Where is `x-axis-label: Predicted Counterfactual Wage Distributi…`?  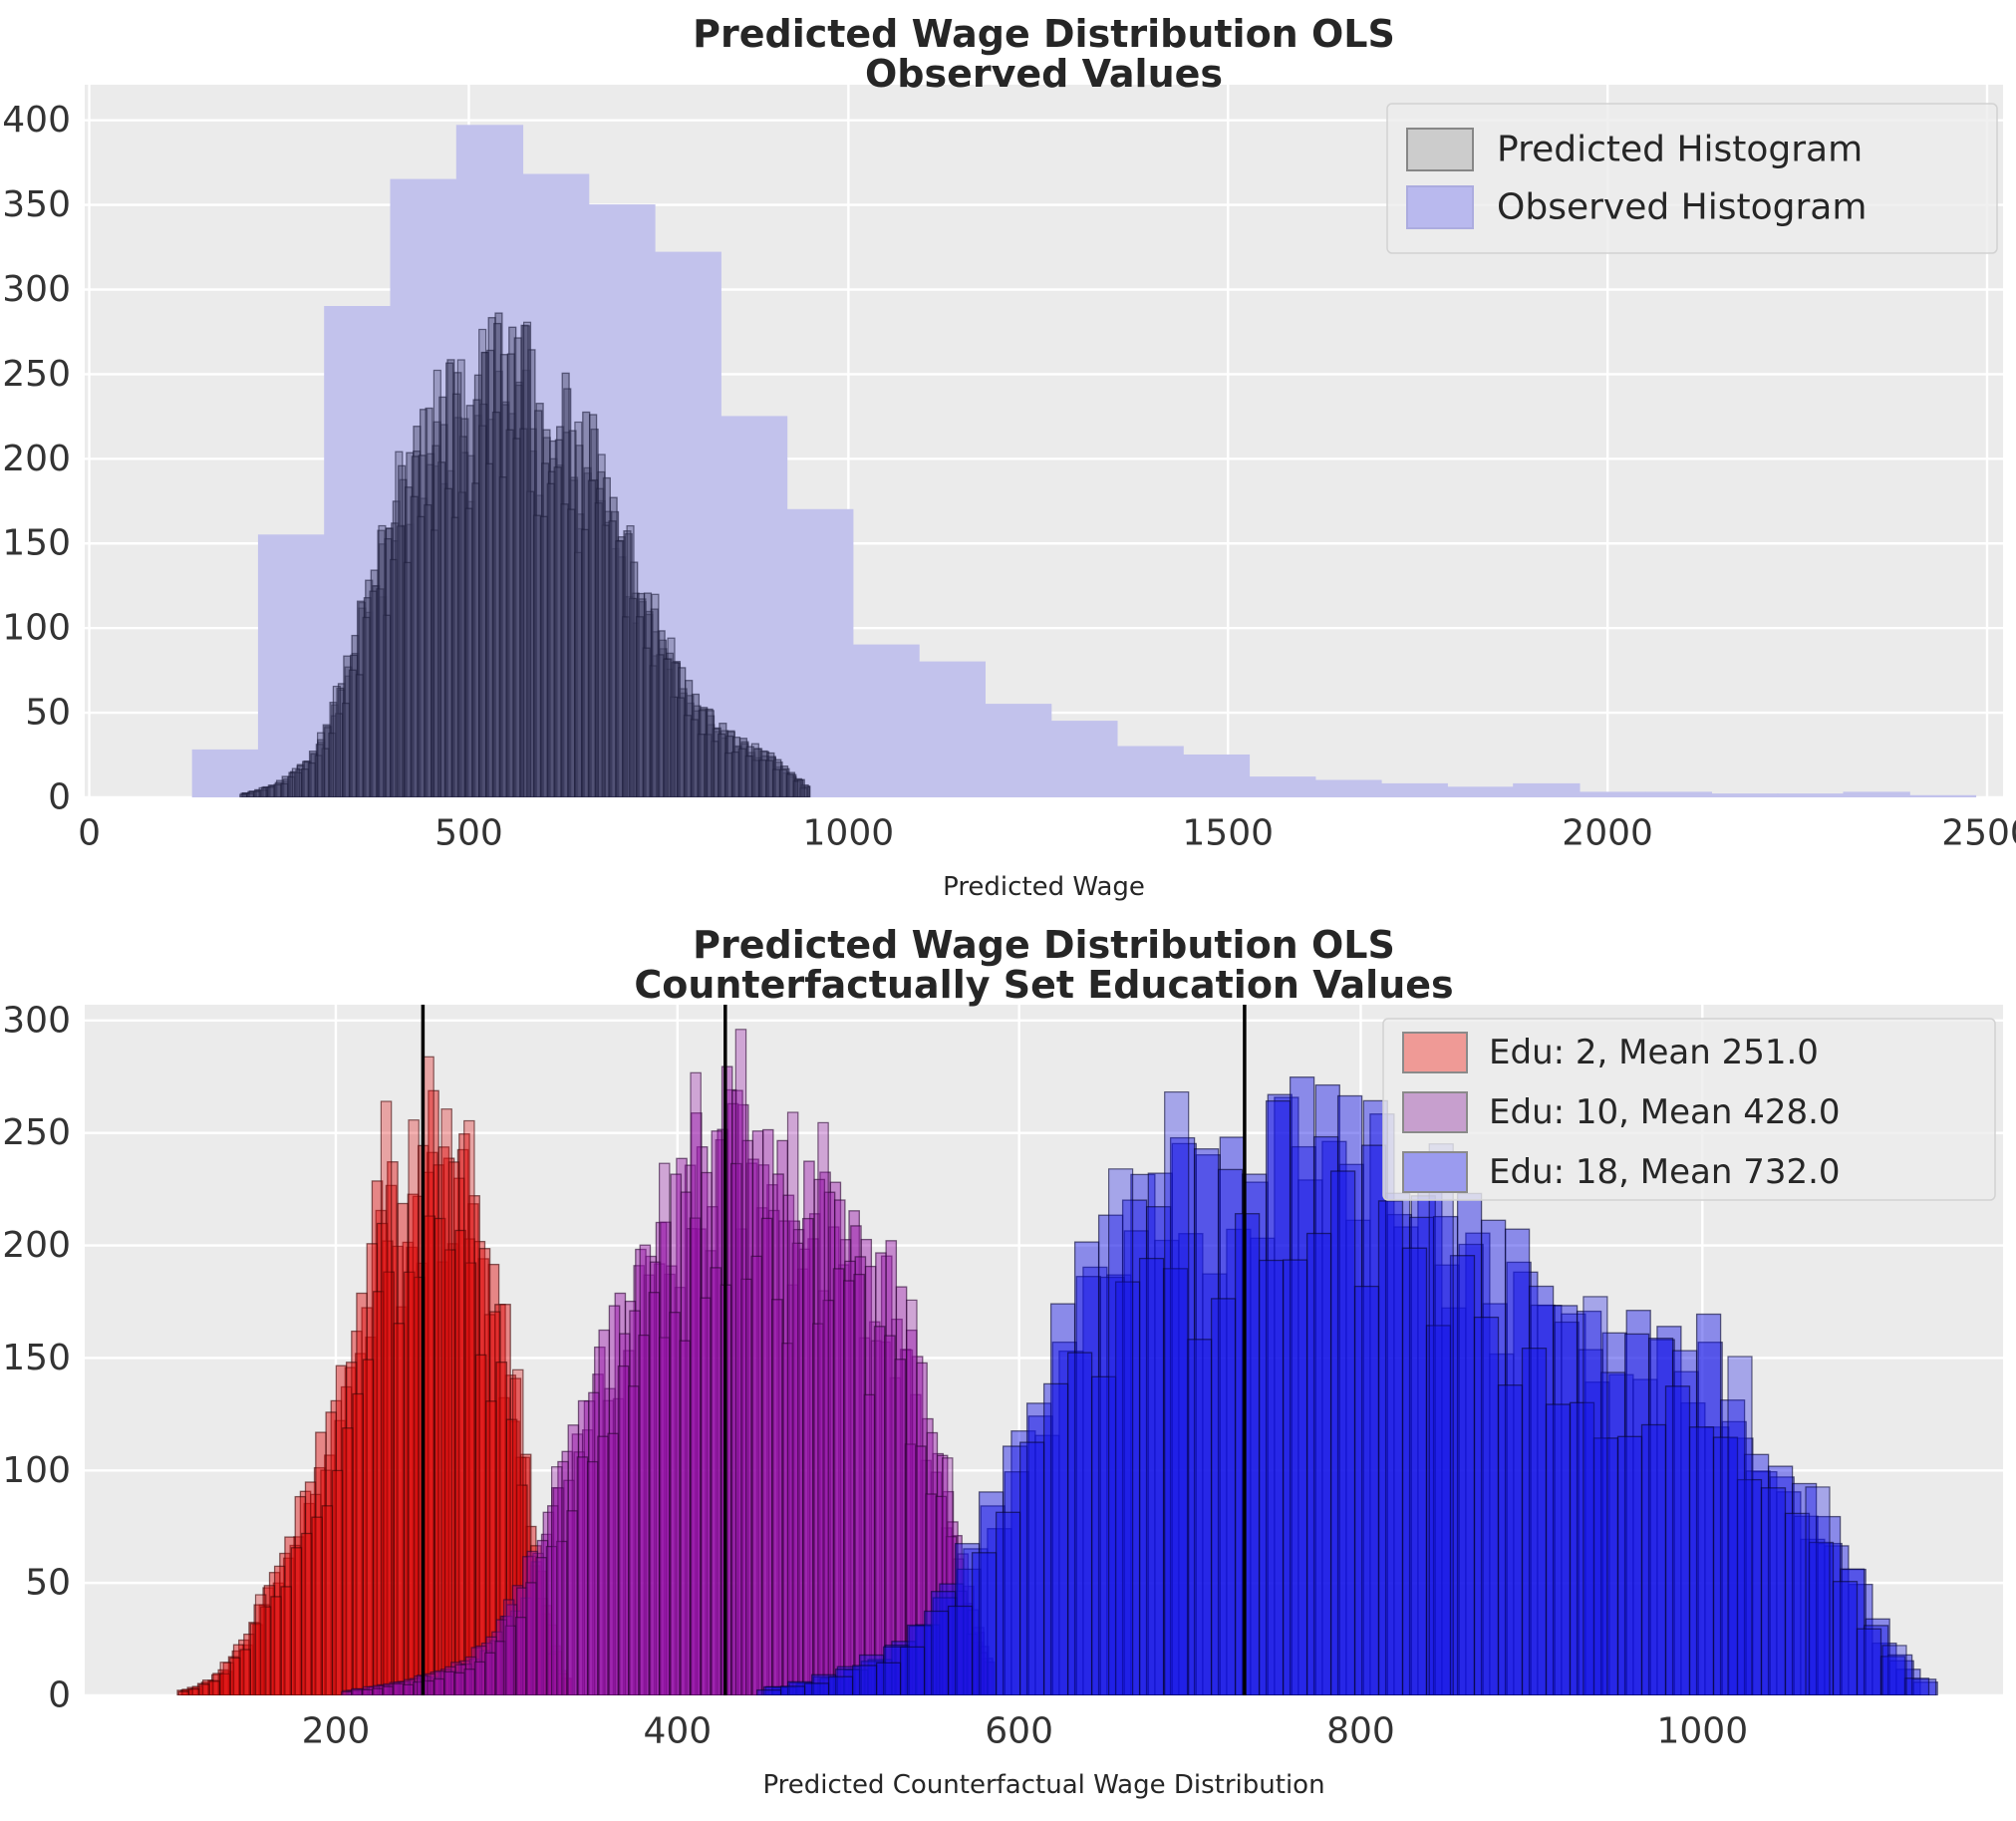 x-axis-label: Predicted Counterfactual Wage Distributi… is located at coordinates (1043, 1785).